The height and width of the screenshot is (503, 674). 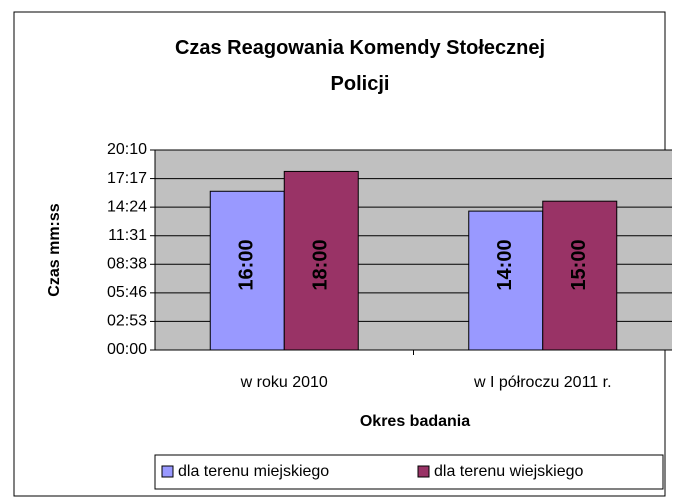 What do you see at coordinates (127, 206) in the screenshot?
I see `y-tick-label: 14:24` at bounding box center [127, 206].